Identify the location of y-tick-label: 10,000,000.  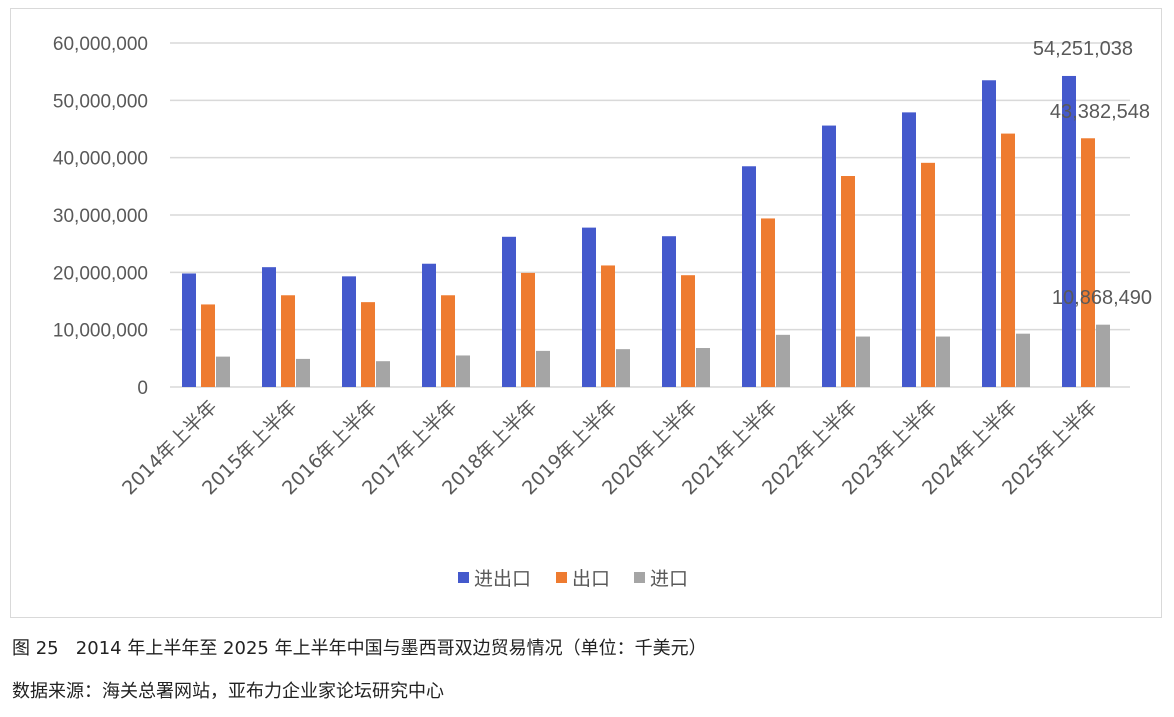
(100, 331).